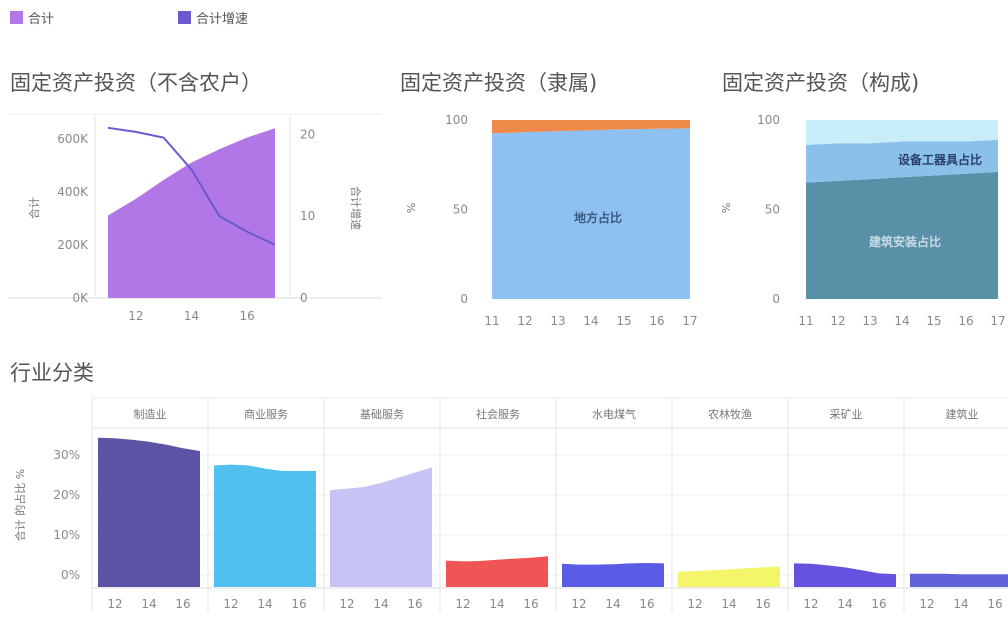 This screenshot has height=618, width=1008. I want to click on panel-header-7: 建筑业, so click(962, 414).